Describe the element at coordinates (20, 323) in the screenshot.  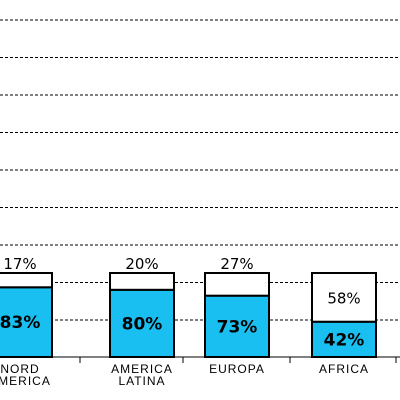
I see `data-label-lower: 83%` at that location.